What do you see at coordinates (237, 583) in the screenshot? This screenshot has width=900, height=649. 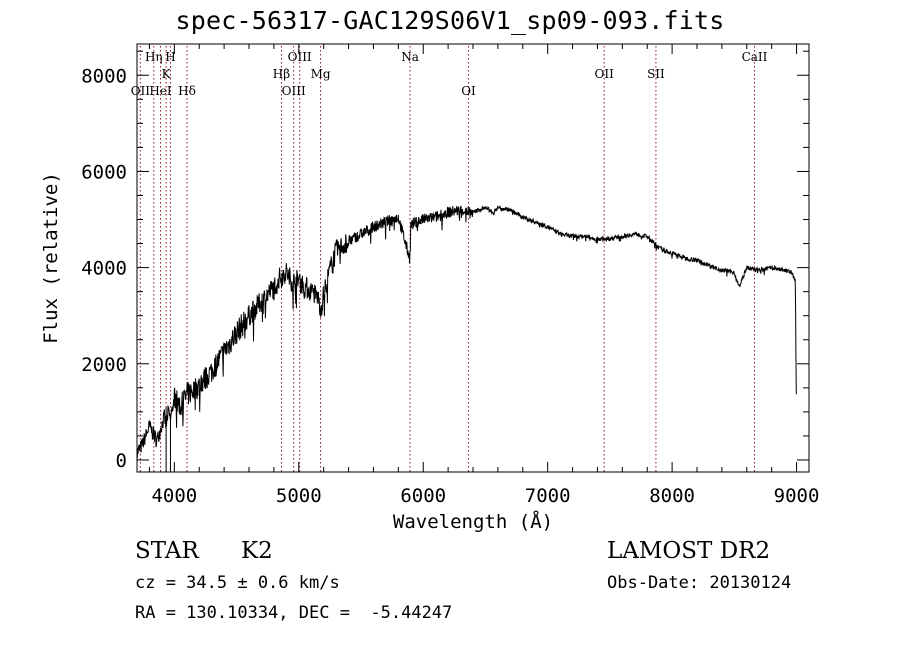 I see `redshift-cz: cz = 34.5 ± 0.6 km/s` at bounding box center [237, 583].